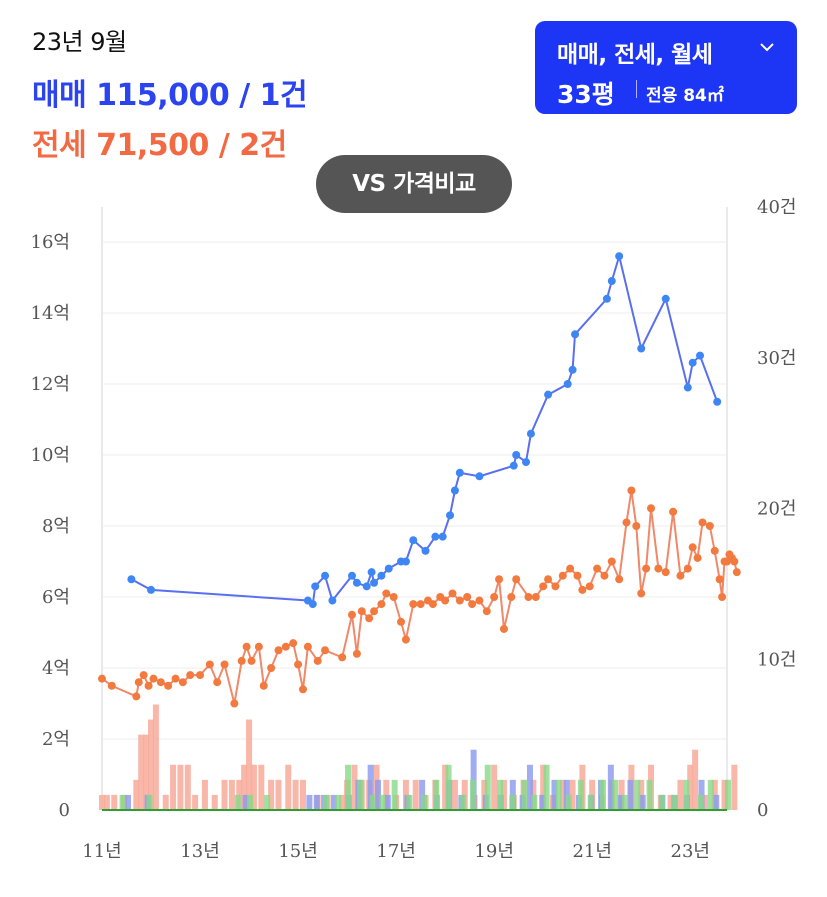  Describe the element at coordinates (50, 242) in the screenshot. I see `y-left-tick-label: 16억` at that location.